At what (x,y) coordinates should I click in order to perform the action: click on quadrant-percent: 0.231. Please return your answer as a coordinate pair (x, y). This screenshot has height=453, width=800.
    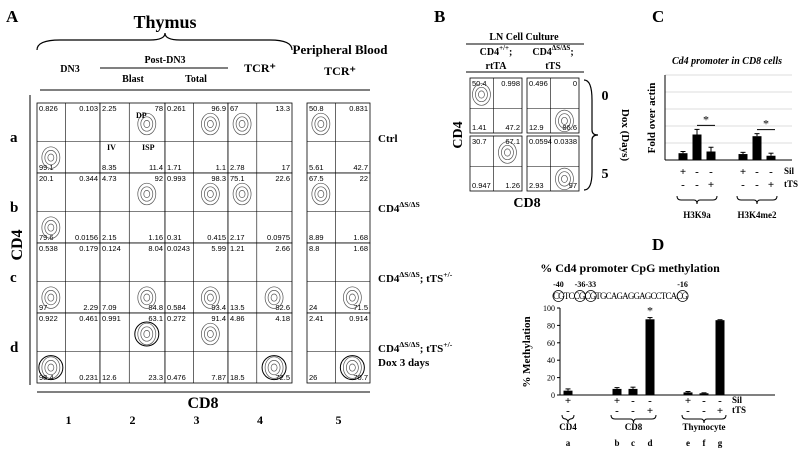
    Looking at the image, I should click on (88, 377).